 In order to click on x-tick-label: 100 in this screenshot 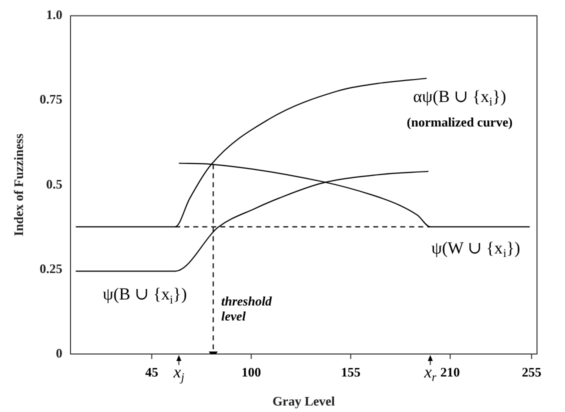, I will do `click(251, 372)`.